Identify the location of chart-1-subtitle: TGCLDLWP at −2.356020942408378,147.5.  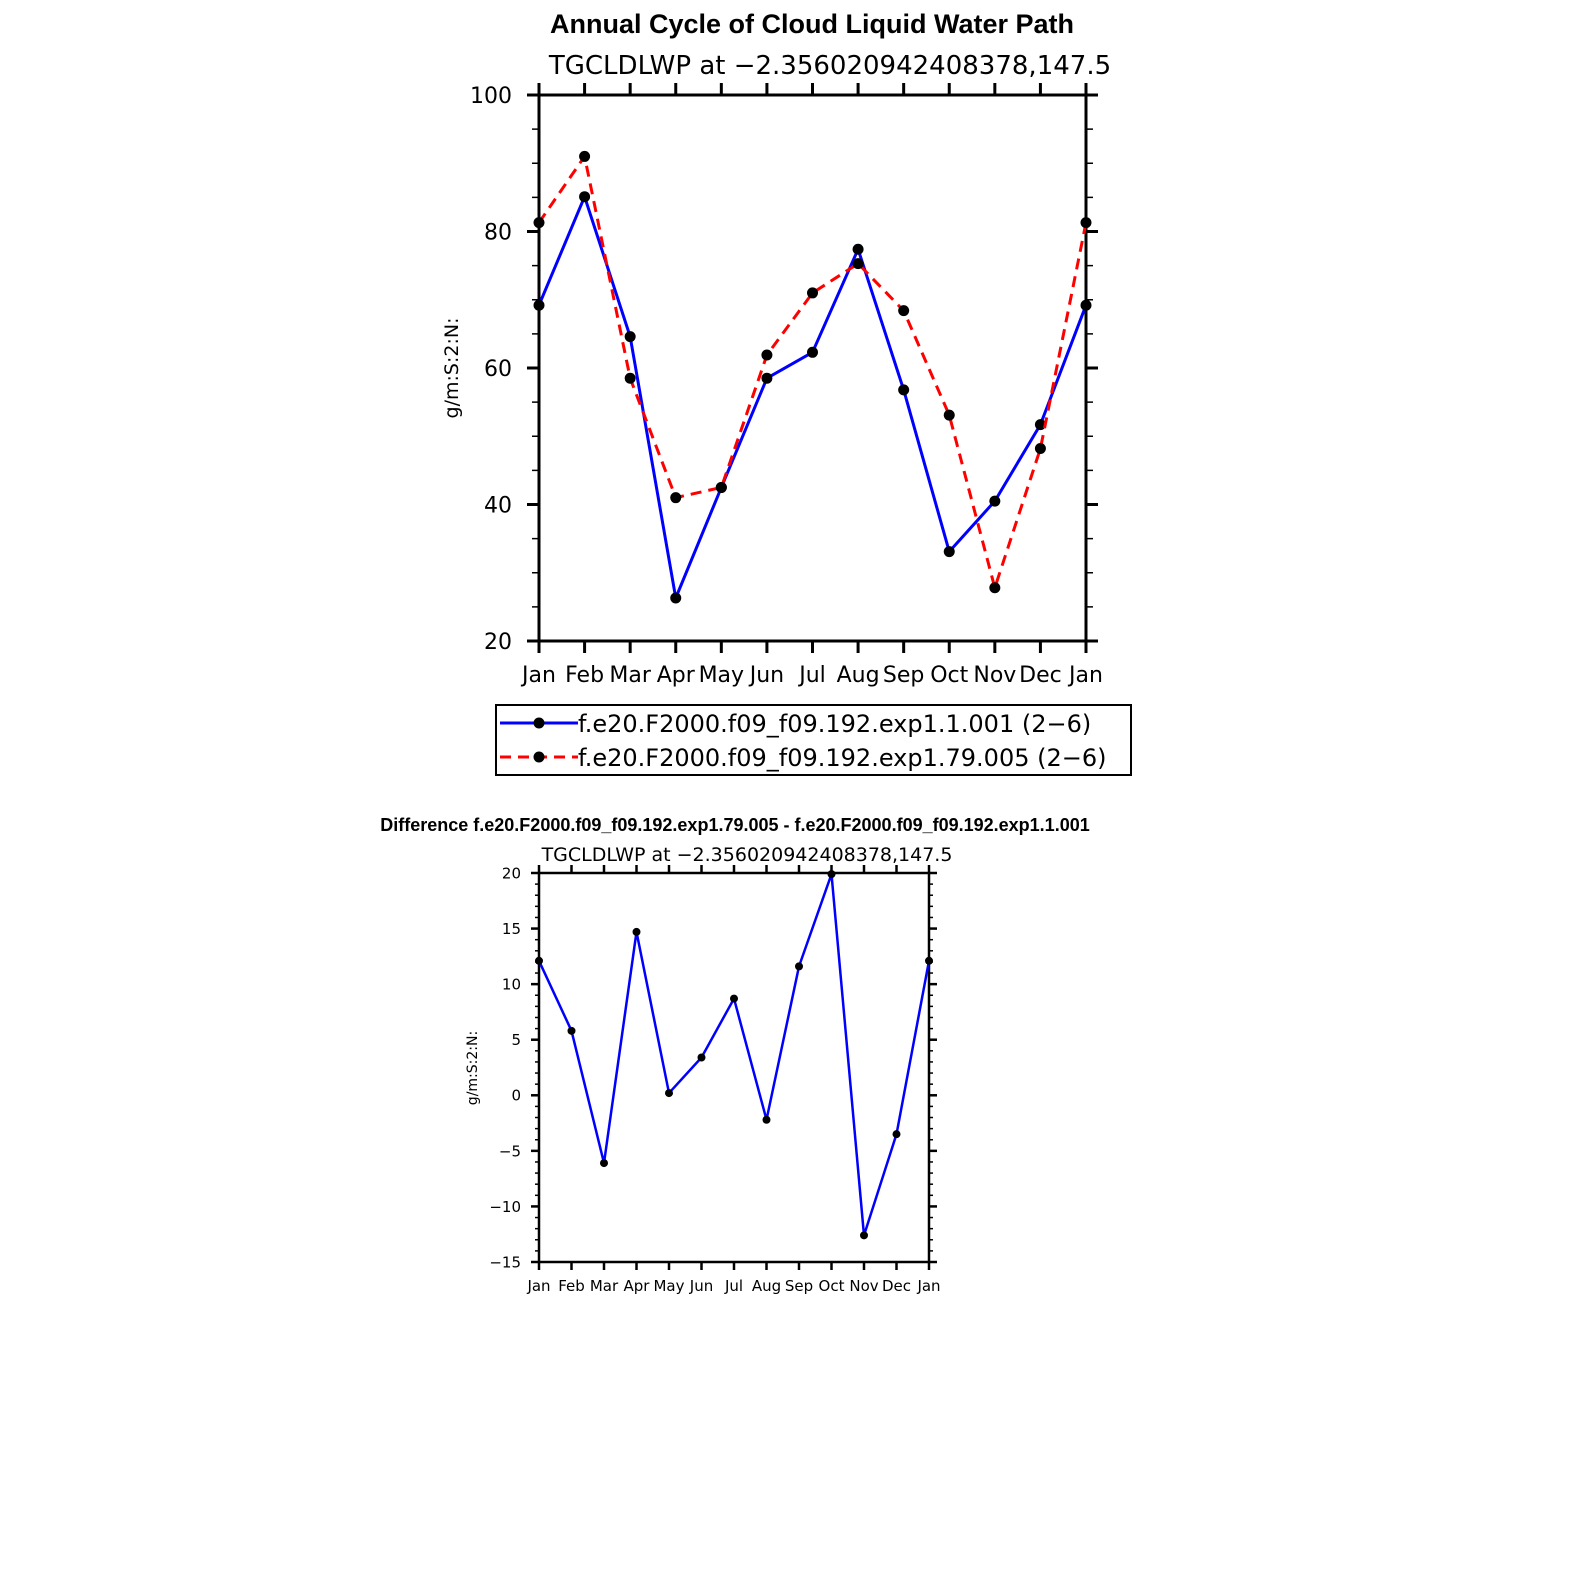
(829, 66).